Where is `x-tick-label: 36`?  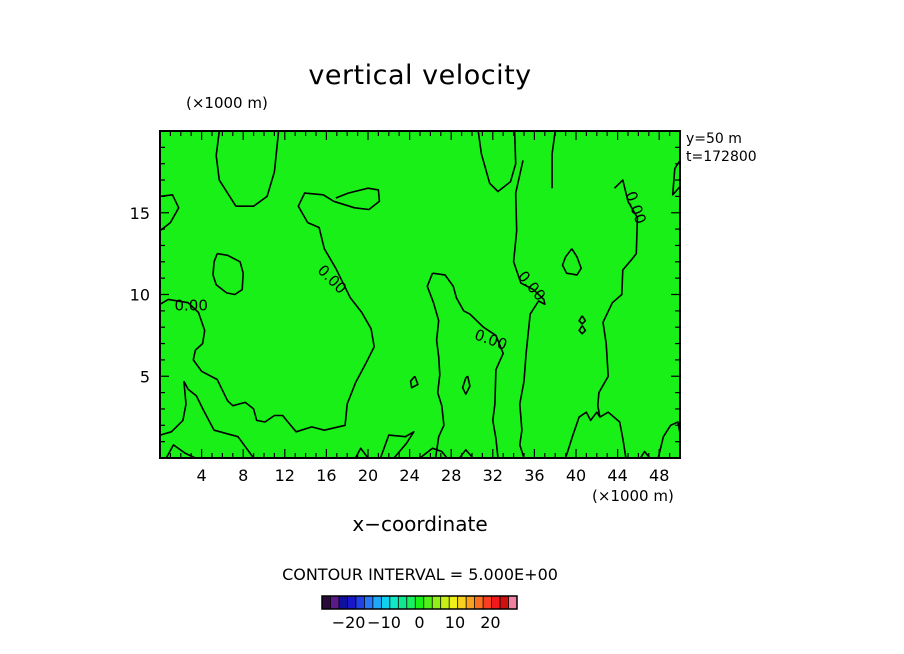 x-tick-label: 36 is located at coordinates (534, 475).